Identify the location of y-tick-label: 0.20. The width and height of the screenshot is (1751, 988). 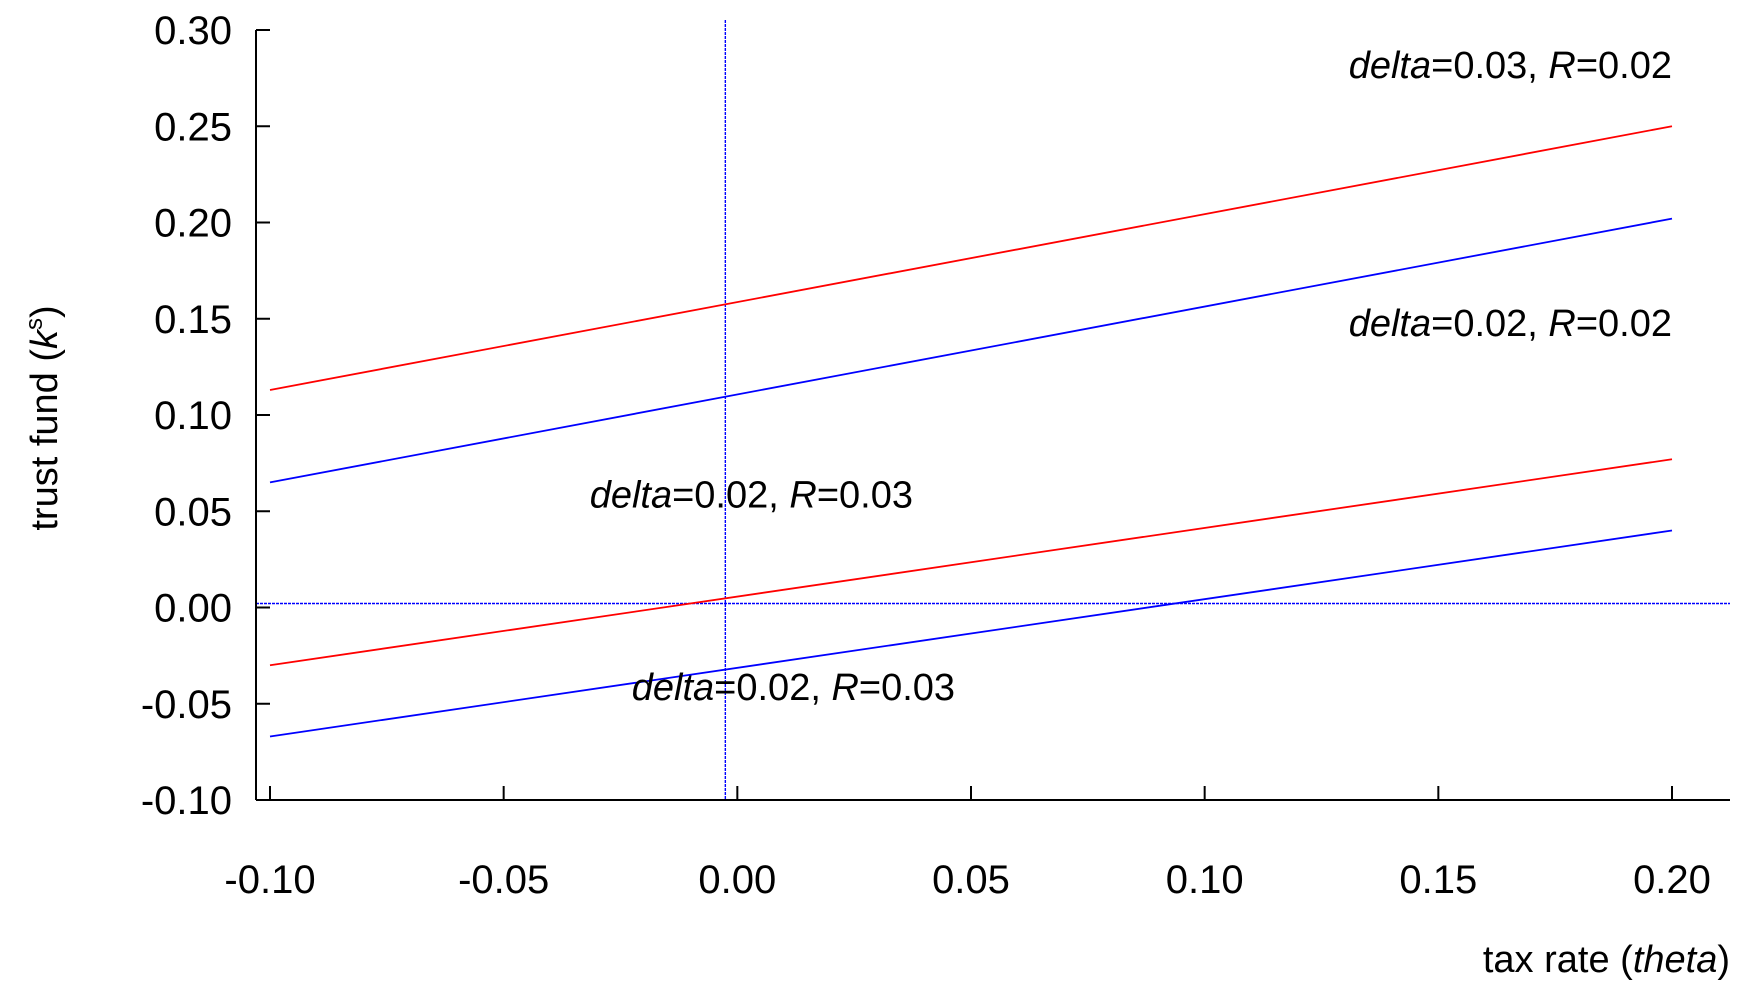
(193, 224).